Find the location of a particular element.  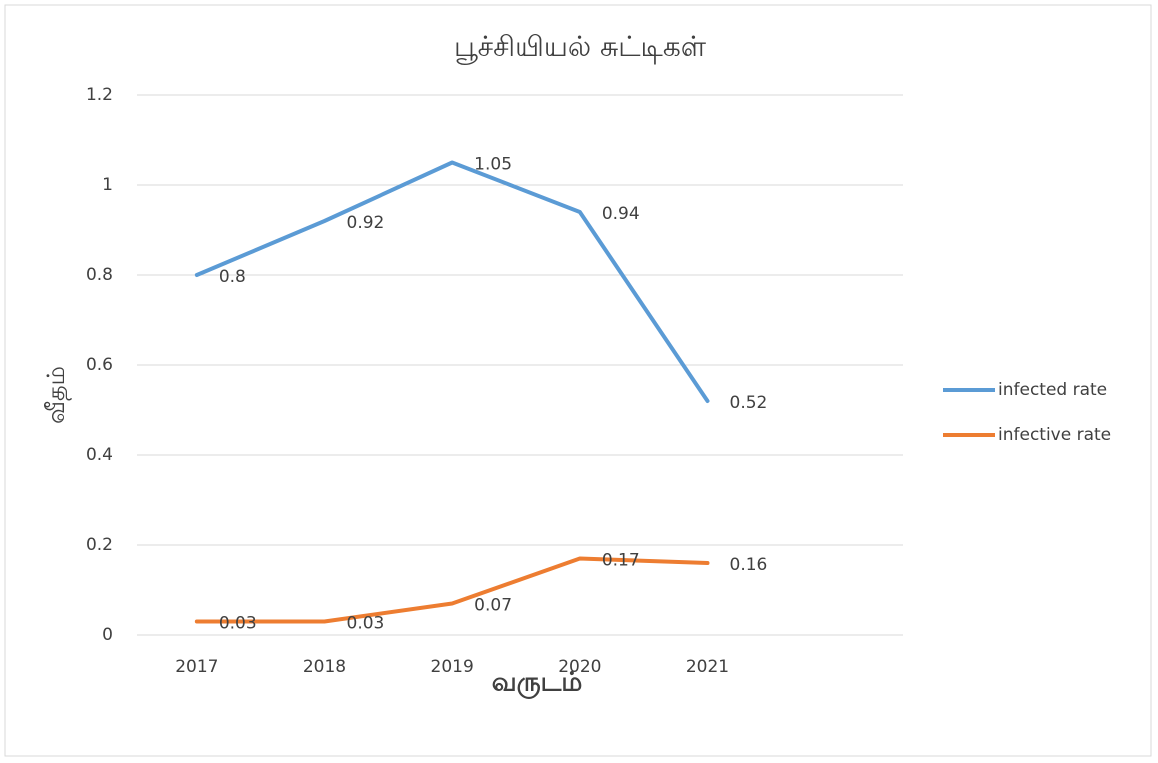

y-tick-label: 0.2 is located at coordinates (99, 545).